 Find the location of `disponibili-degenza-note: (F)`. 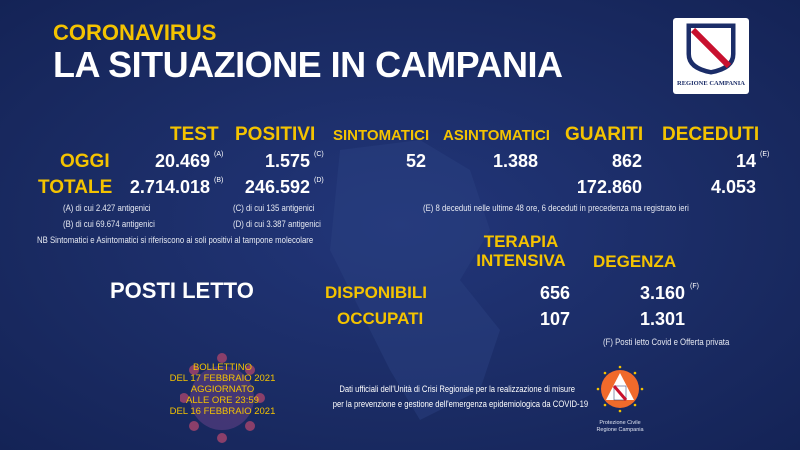

disponibili-degenza-note: (F) is located at coordinates (694, 286).